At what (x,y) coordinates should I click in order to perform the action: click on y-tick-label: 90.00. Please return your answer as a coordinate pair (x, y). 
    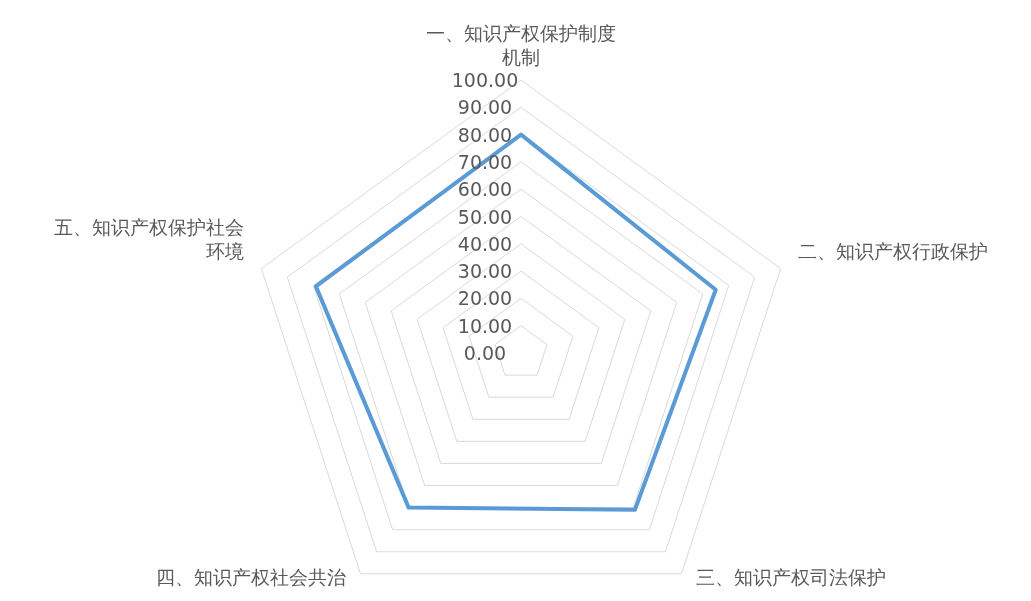
    Looking at the image, I should click on (485, 107).